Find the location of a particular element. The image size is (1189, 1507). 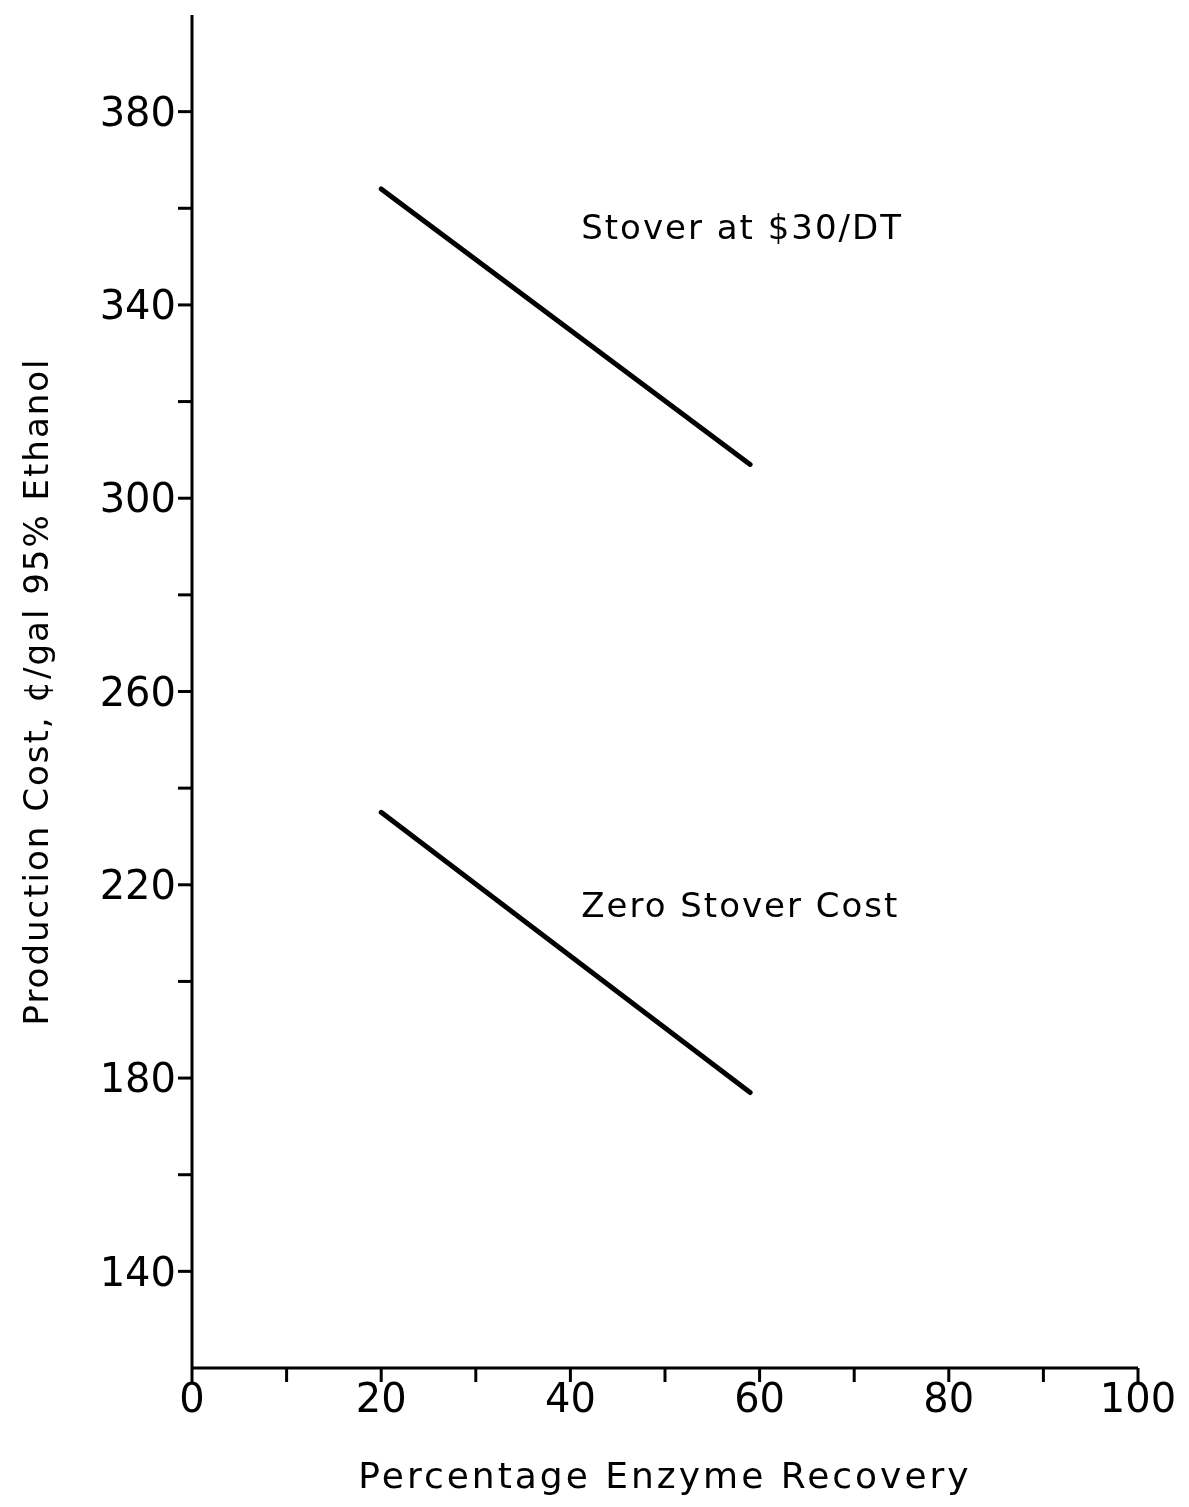

series-label: Zero Stover Cost is located at coordinates (740, 905).